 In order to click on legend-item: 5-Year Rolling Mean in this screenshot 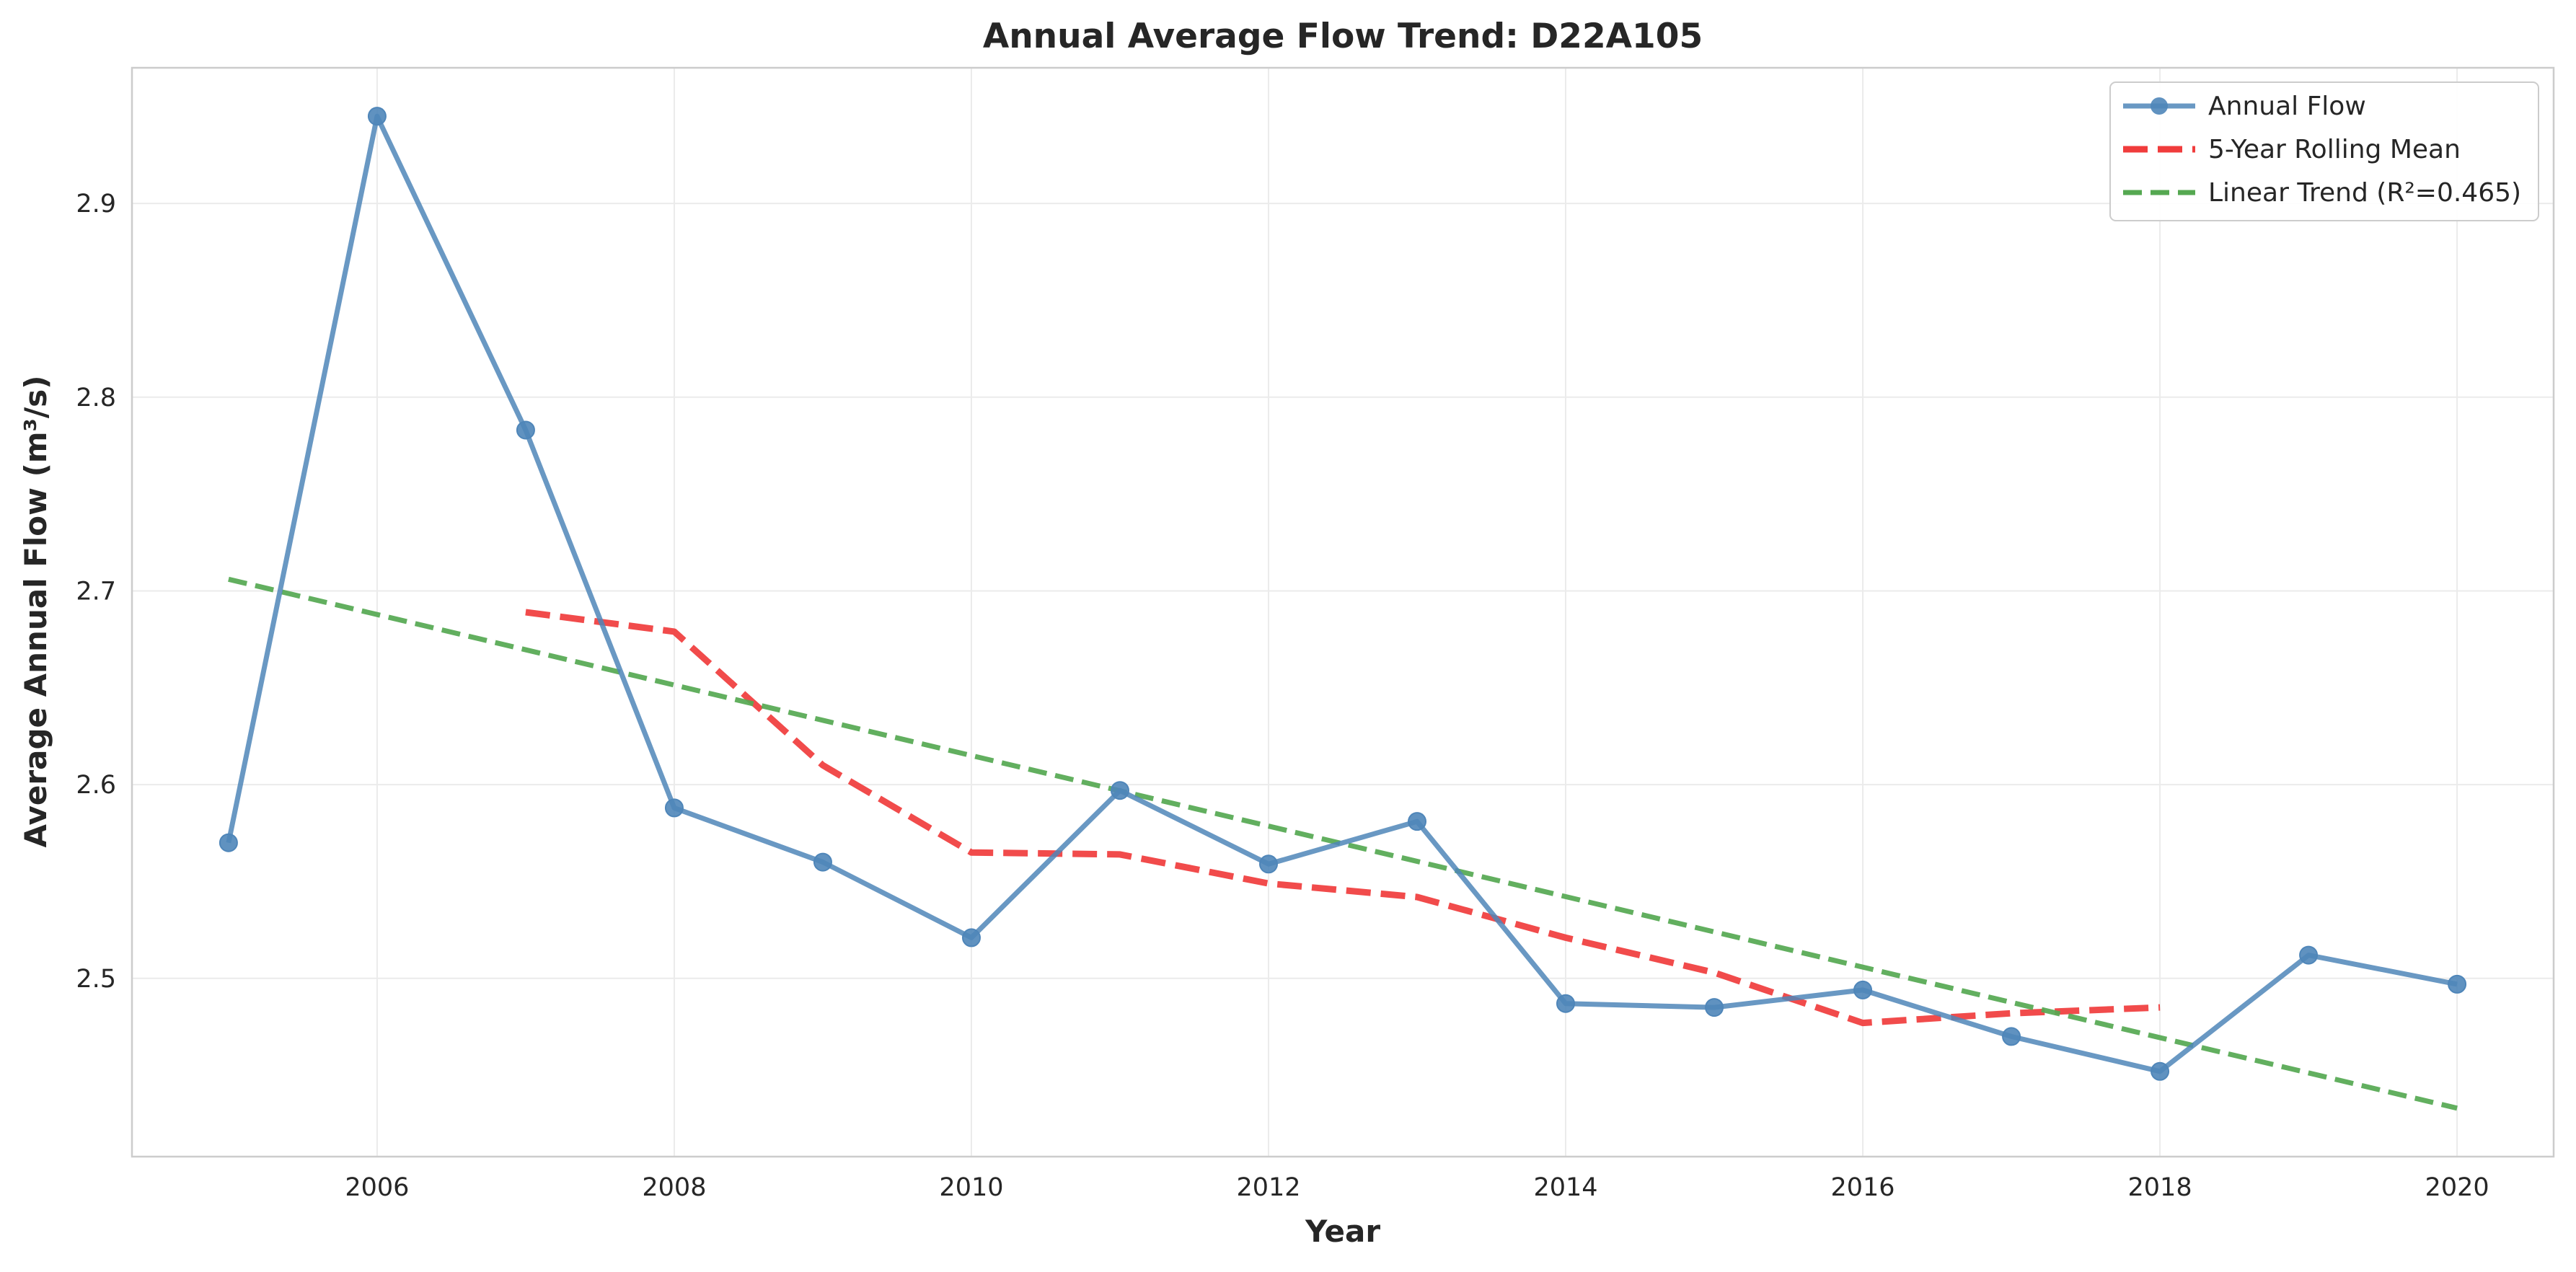, I will do `click(2292, 149)`.